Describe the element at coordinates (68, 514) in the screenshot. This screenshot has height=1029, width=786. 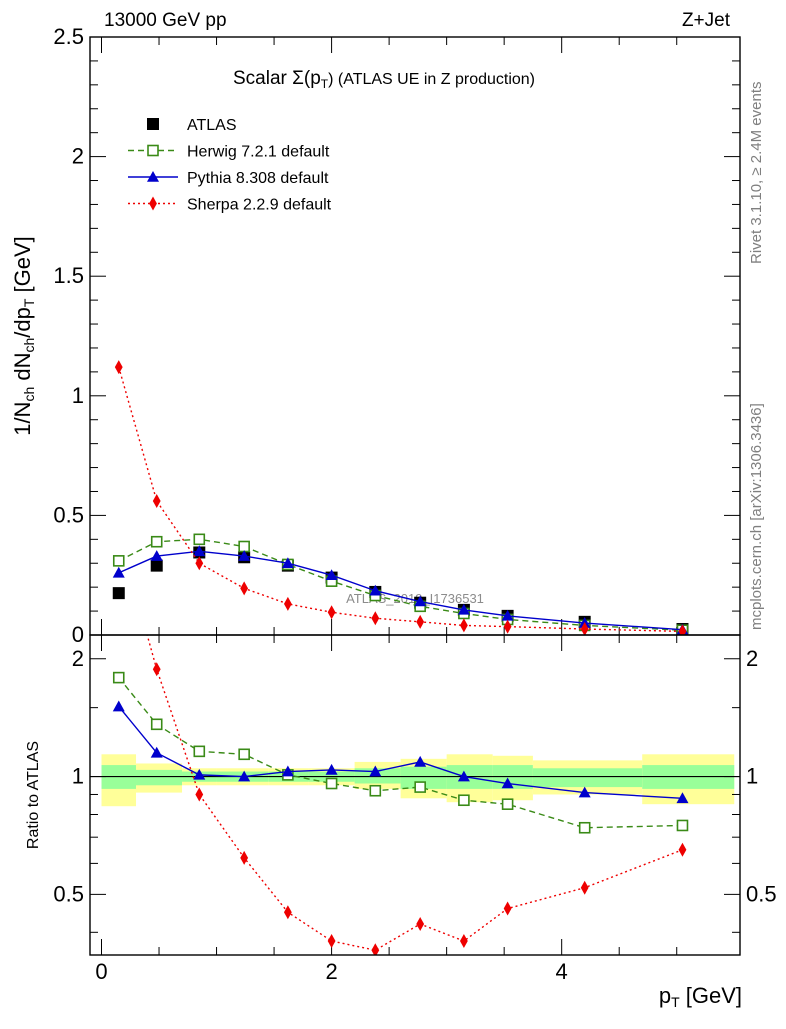
I see `main-y-tick-label: 0.5` at that location.